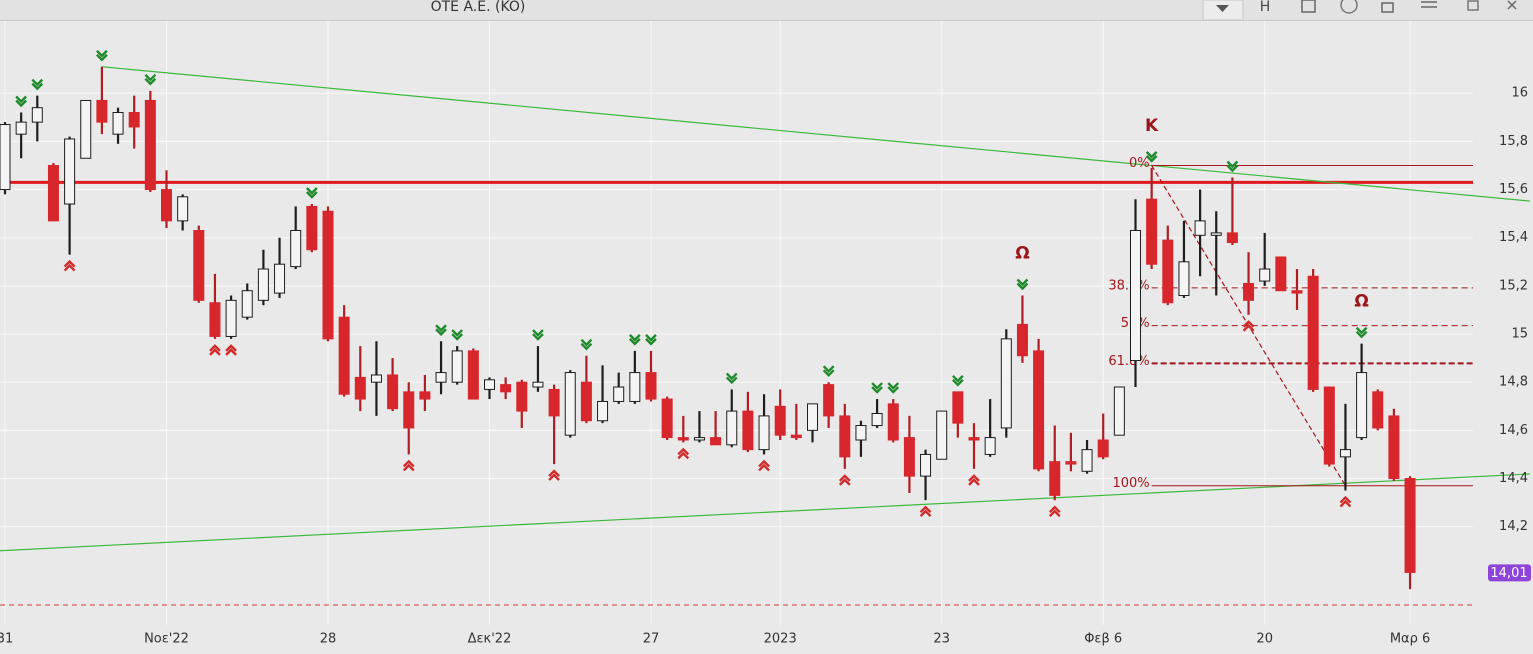 The height and width of the screenshot is (654, 1533). Describe the element at coordinates (766, 10) in the screenshot. I see `title-bar` at that location.